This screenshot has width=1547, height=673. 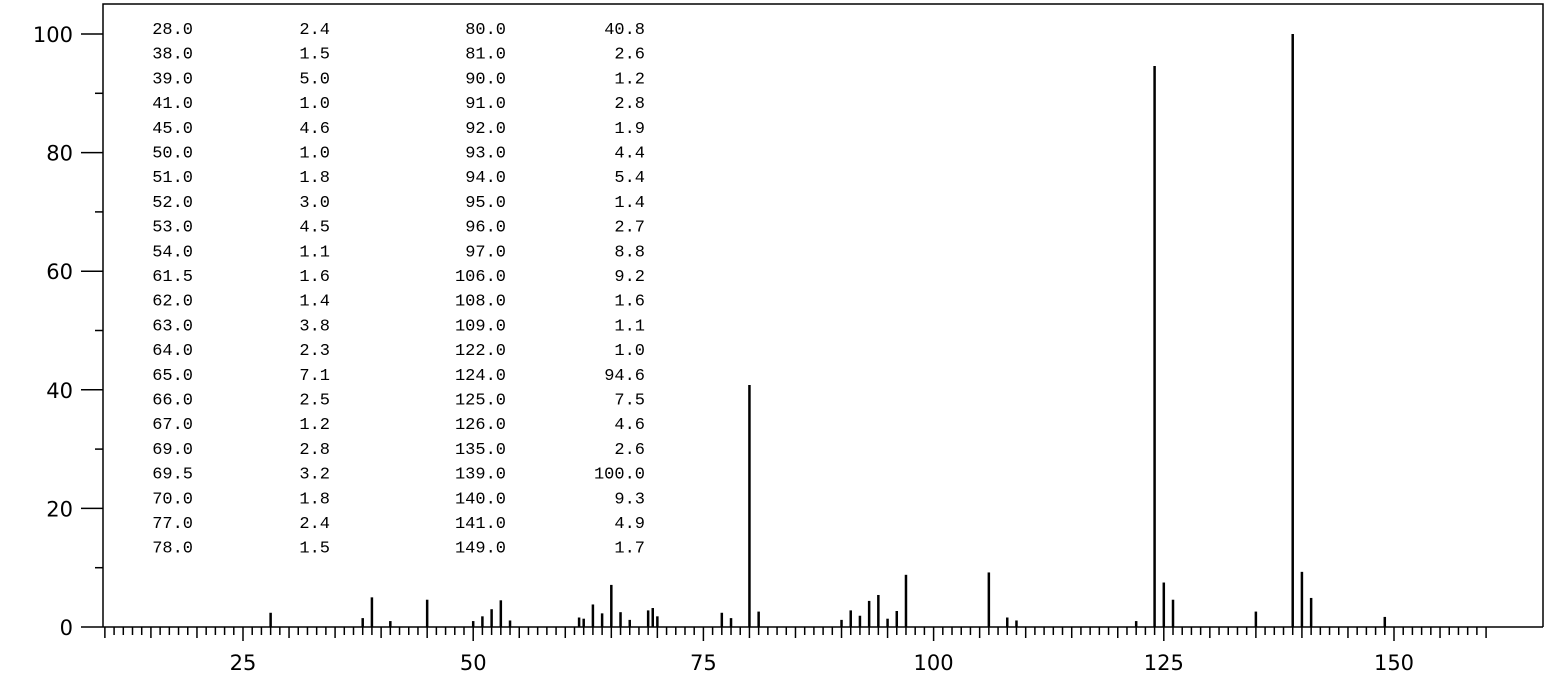 What do you see at coordinates (629, 252) in the screenshot?
I see `table-intensity-value: 8.8` at bounding box center [629, 252].